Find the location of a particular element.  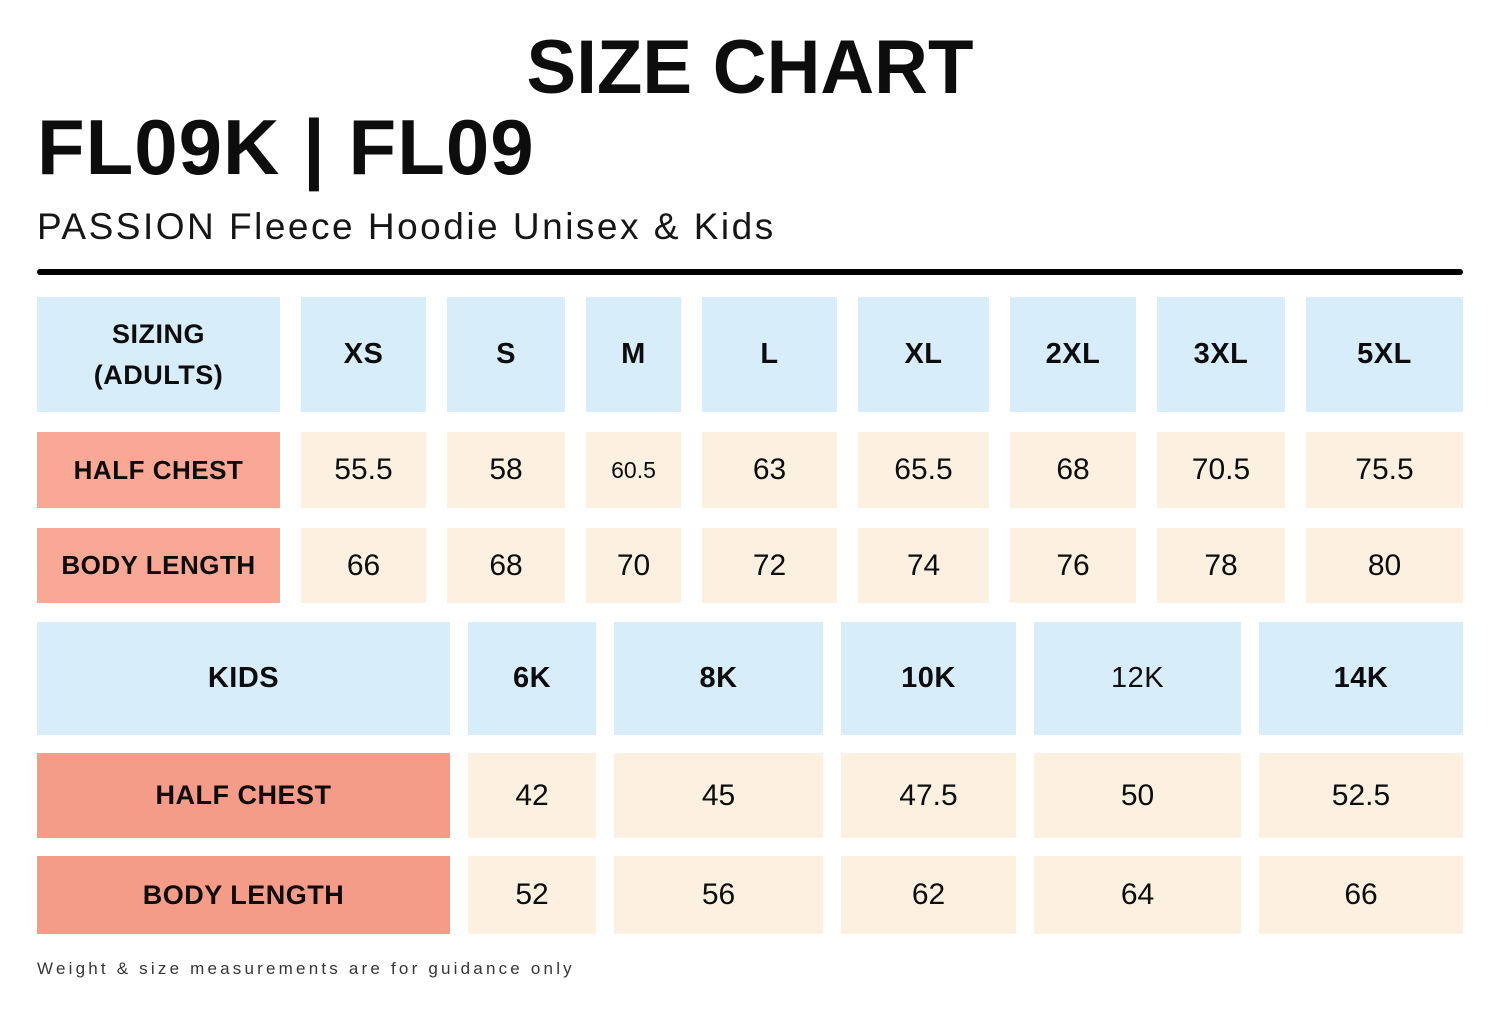

adults-header-sizing: SIZING (ADULTS) is located at coordinates (158, 355).